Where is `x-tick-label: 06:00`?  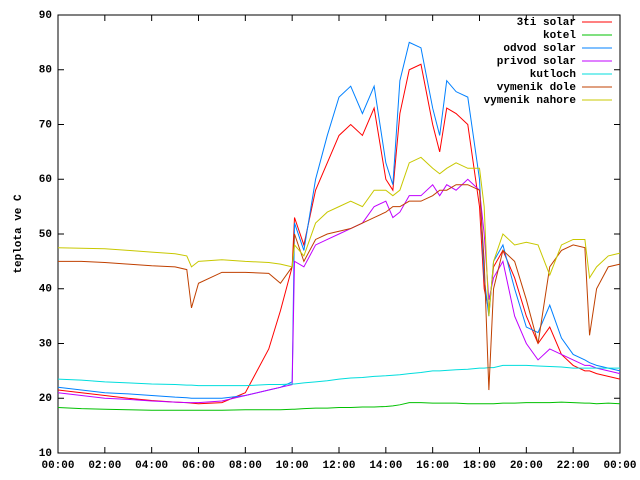
x-tick-label: 06:00 is located at coordinates (198, 466).